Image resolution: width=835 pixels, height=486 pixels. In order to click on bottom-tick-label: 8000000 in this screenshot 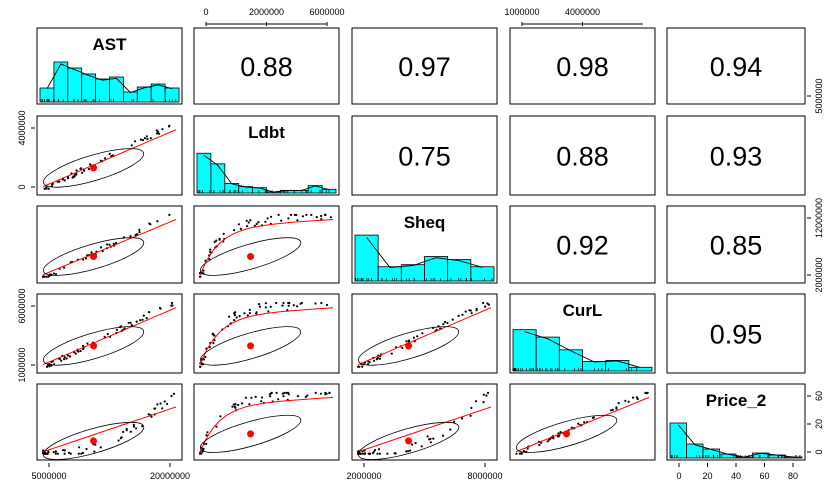, I will do `click(484, 476)`.